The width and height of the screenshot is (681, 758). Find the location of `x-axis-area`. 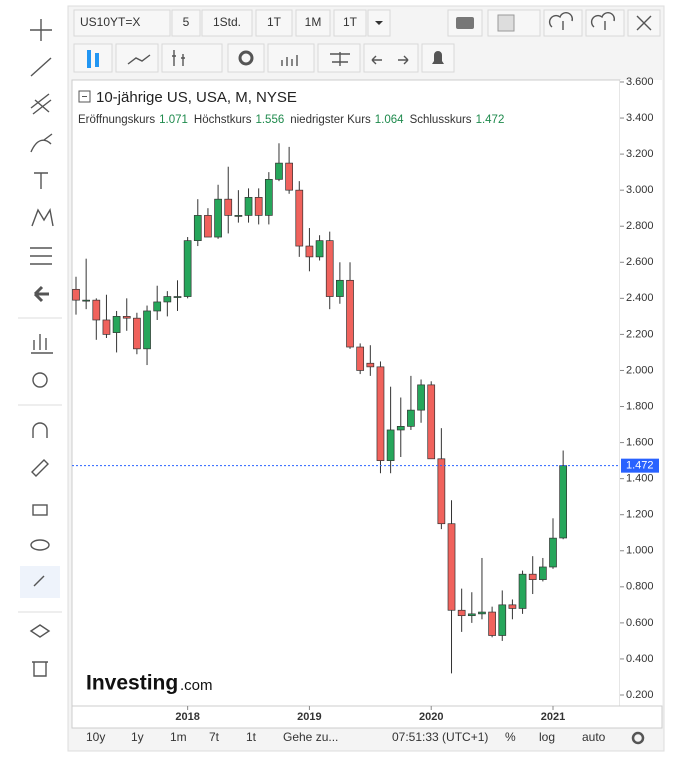

x-axis-area is located at coordinates (367, 717).